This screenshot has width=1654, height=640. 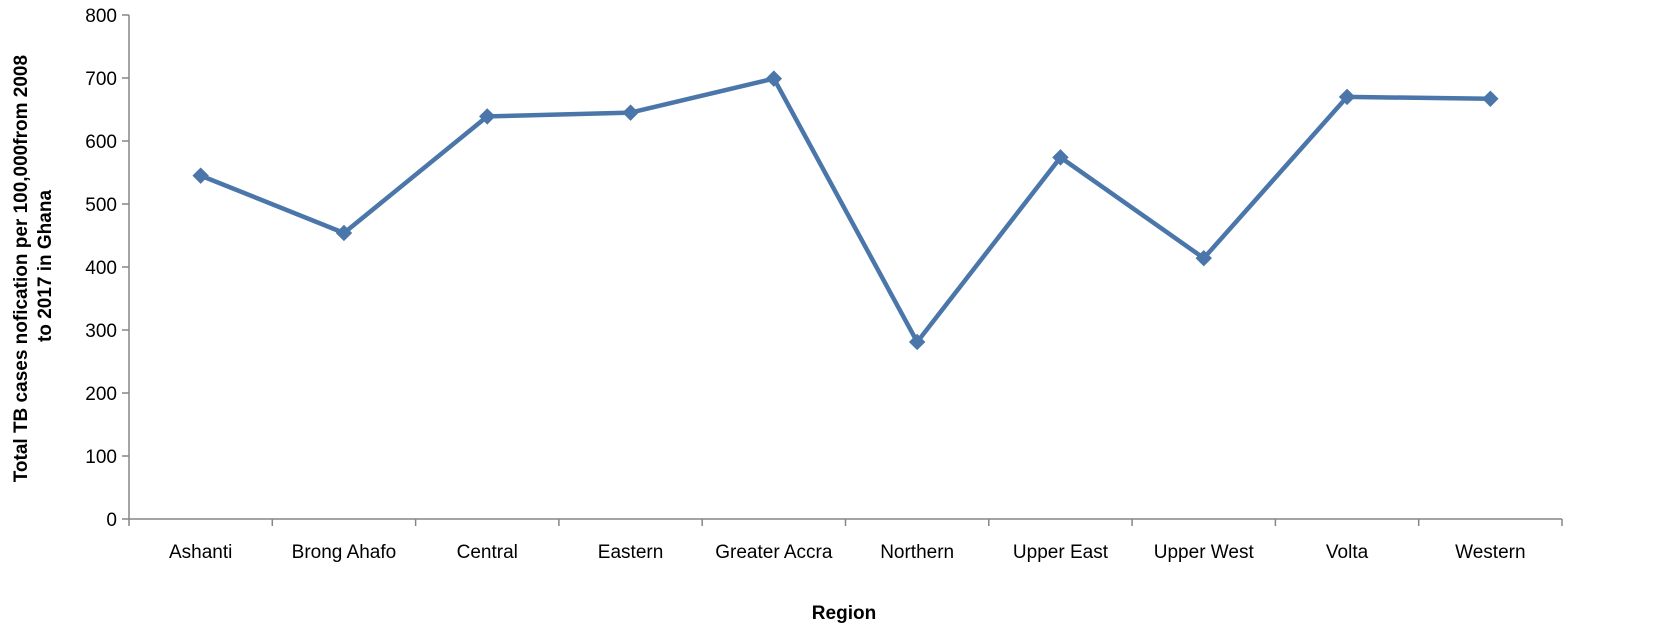 I want to click on x-tick-label: Greater Accra, so click(x=774, y=552).